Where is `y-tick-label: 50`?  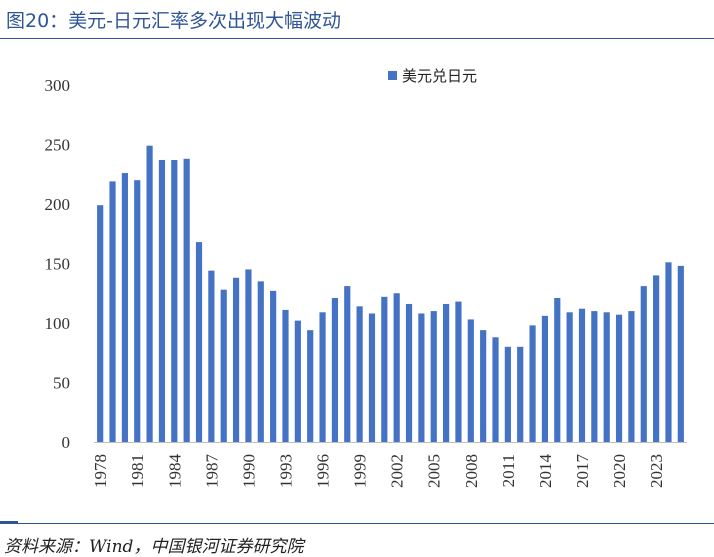
y-tick-label: 50 is located at coordinates (61, 383).